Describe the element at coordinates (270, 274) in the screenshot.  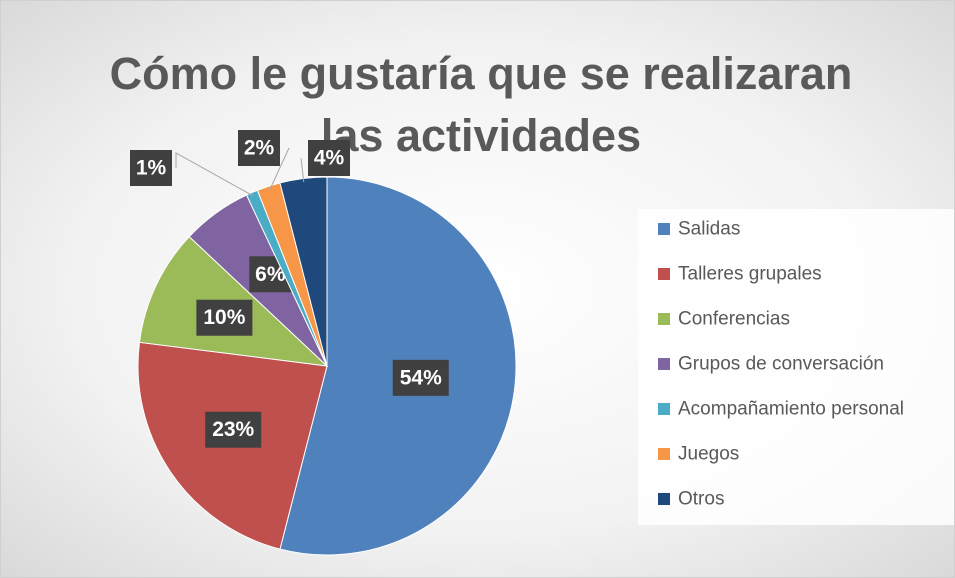
I see `data-label: 6%` at that location.